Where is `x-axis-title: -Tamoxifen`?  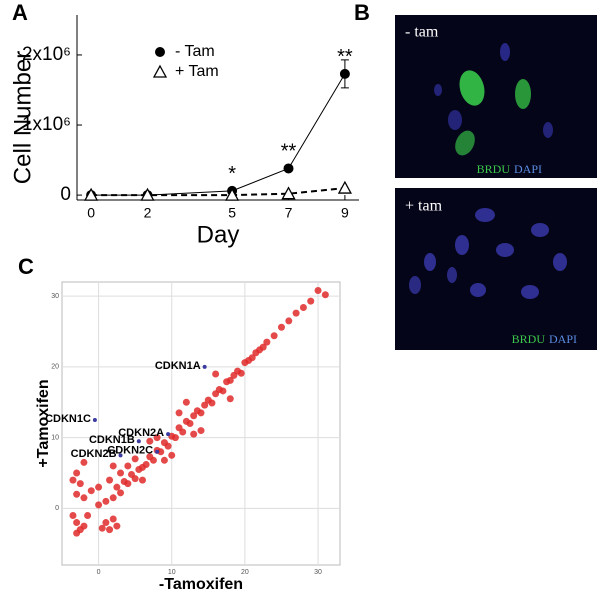 x-axis-title: -Tamoxifen is located at coordinates (201, 584).